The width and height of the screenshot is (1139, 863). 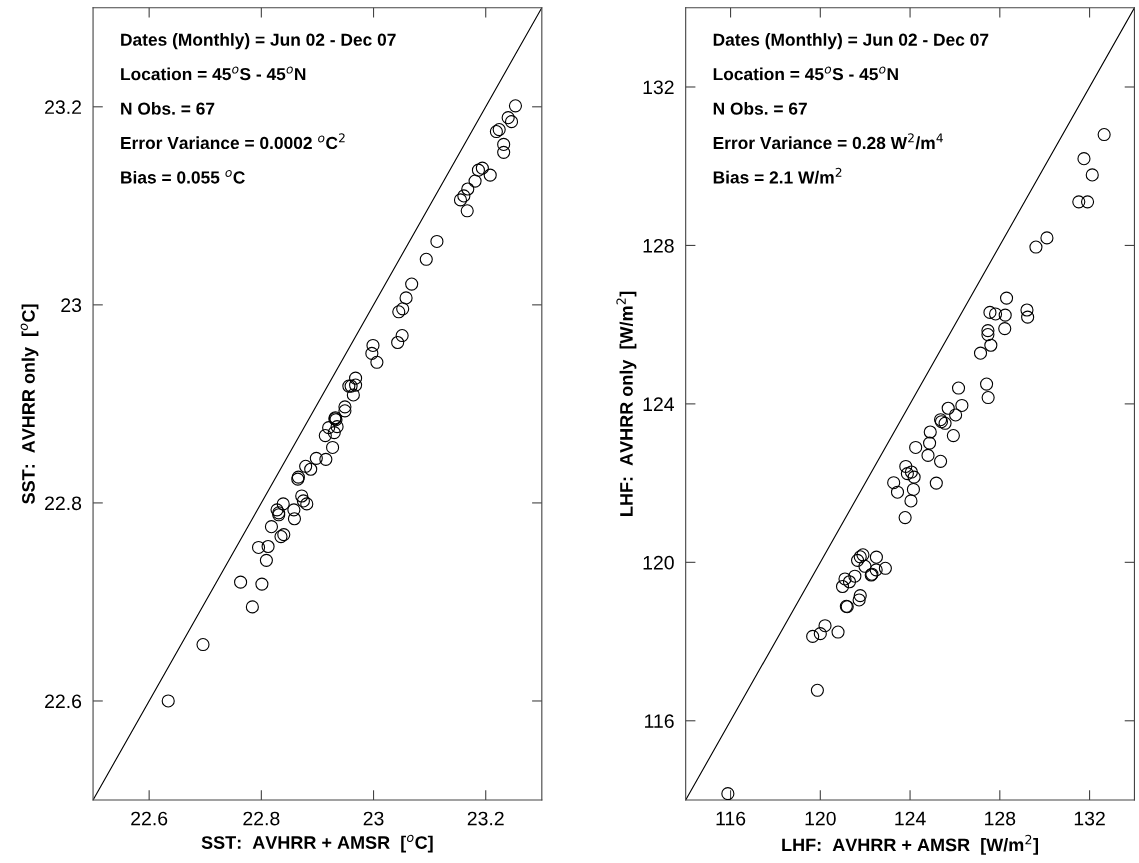 What do you see at coordinates (1000, 818) in the screenshot?
I see `x-tick-label: 128` at bounding box center [1000, 818].